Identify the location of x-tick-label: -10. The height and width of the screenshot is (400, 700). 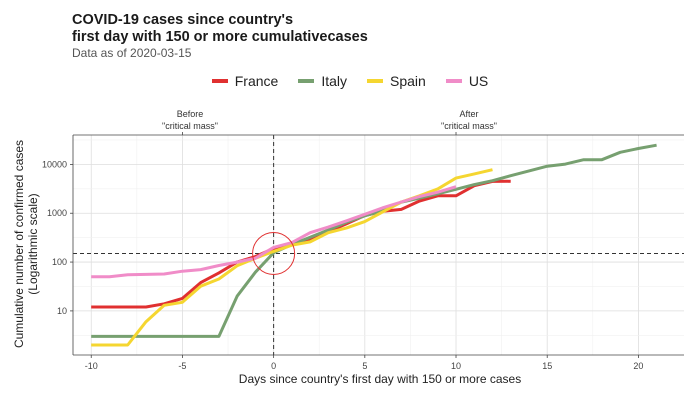
(91, 366).